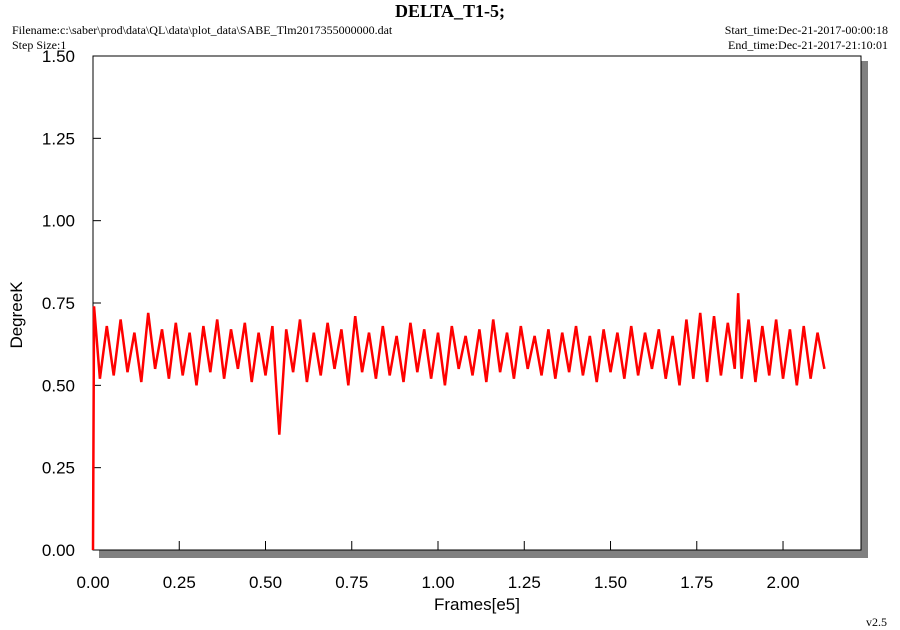  I want to click on x-tick-label: 1.50, so click(610, 582).